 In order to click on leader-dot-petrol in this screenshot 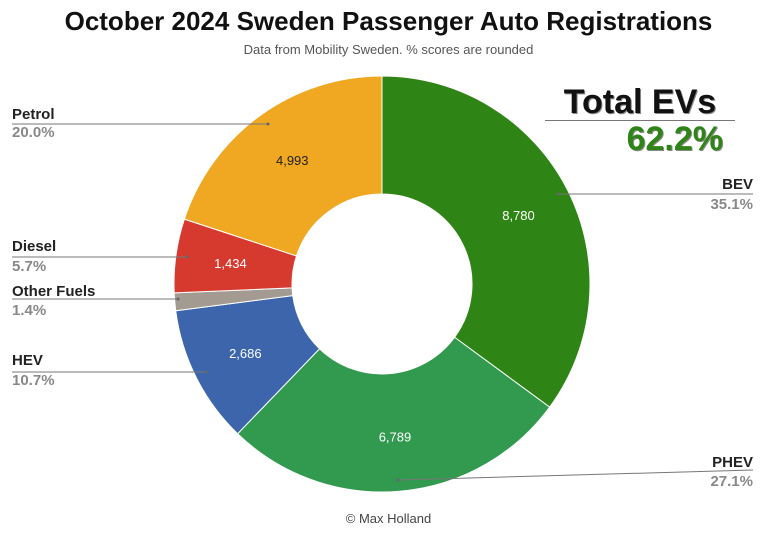, I will do `click(268, 124)`.